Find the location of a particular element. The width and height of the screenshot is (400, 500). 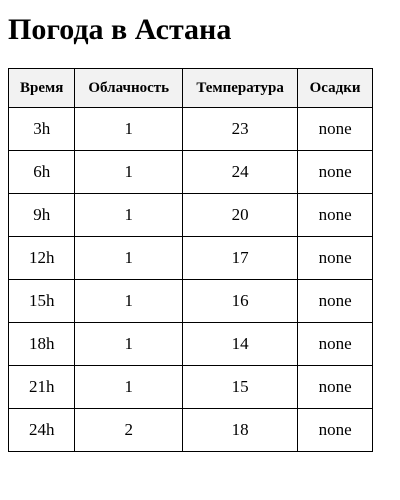

table-row: 21h 1 15 none is located at coordinates (190, 387).